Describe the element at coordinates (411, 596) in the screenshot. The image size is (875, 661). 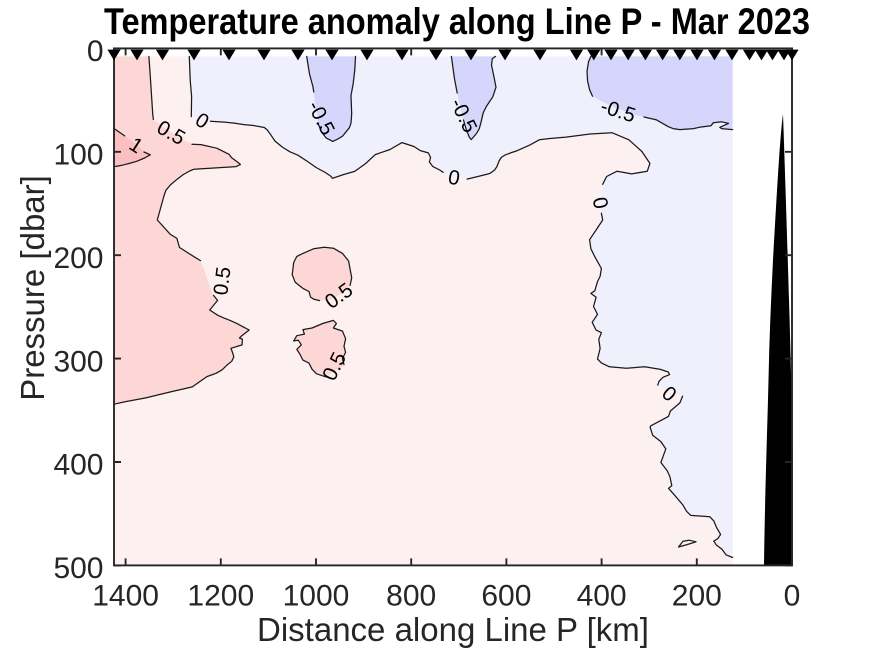
I see `svg-text: 800` at that location.